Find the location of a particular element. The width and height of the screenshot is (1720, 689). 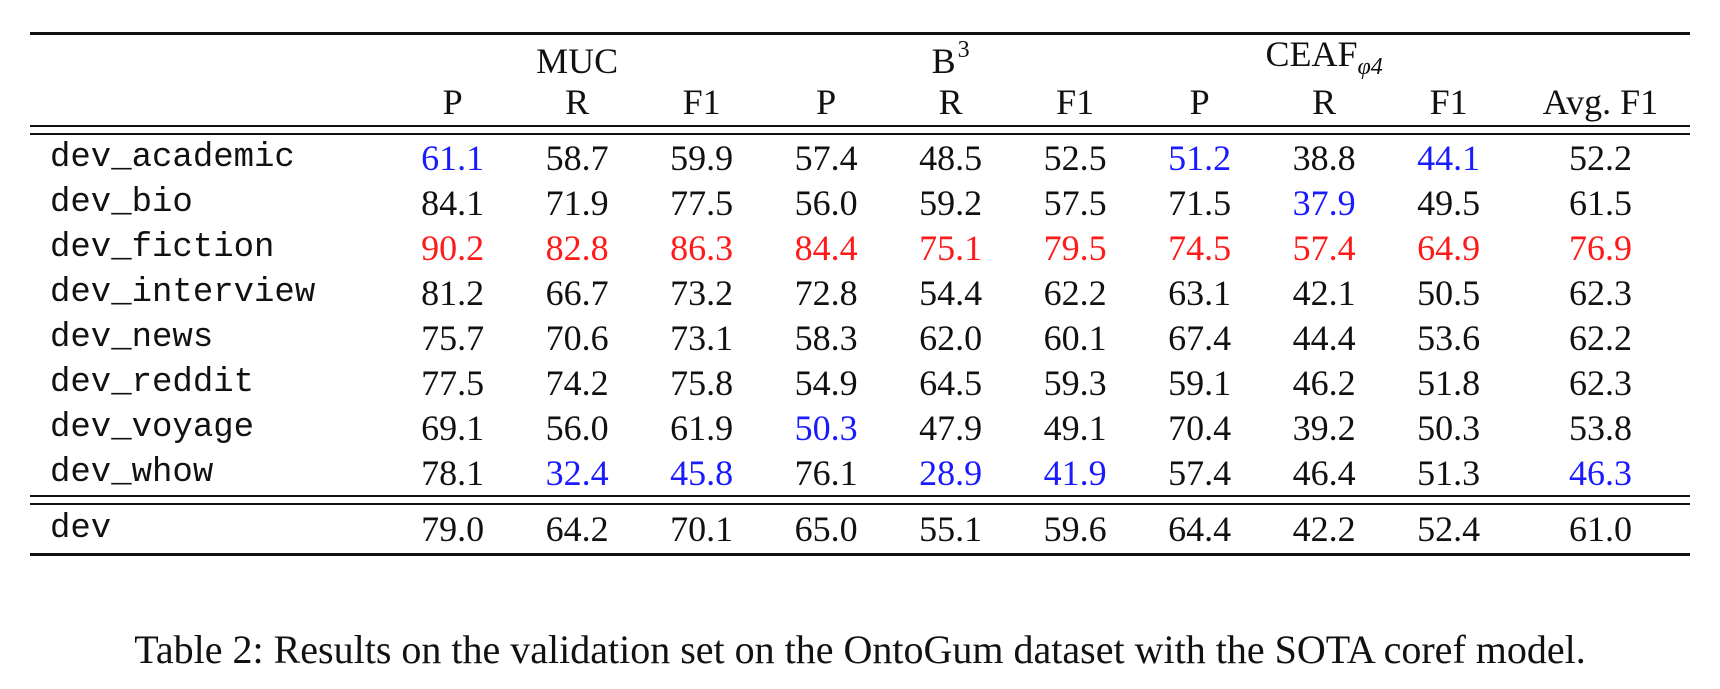

score-cell: 76.1 is located at coordinates (826, 472).